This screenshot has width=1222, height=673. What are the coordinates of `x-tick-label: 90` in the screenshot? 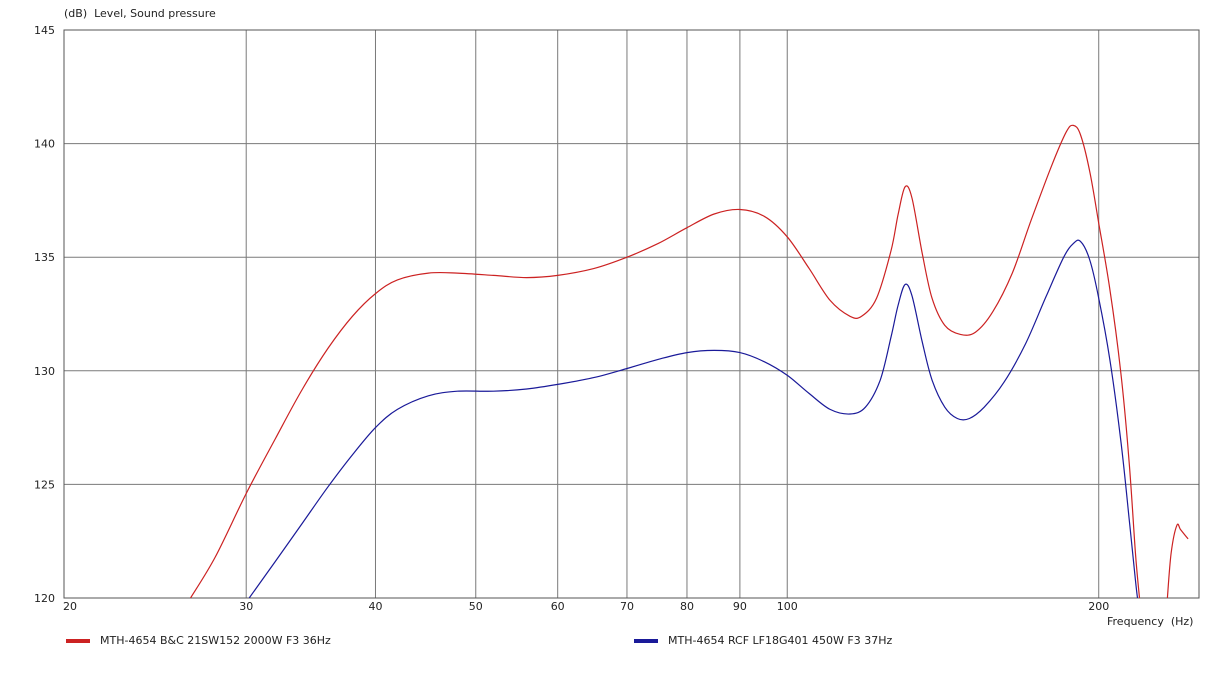 It's located at (740, 606).